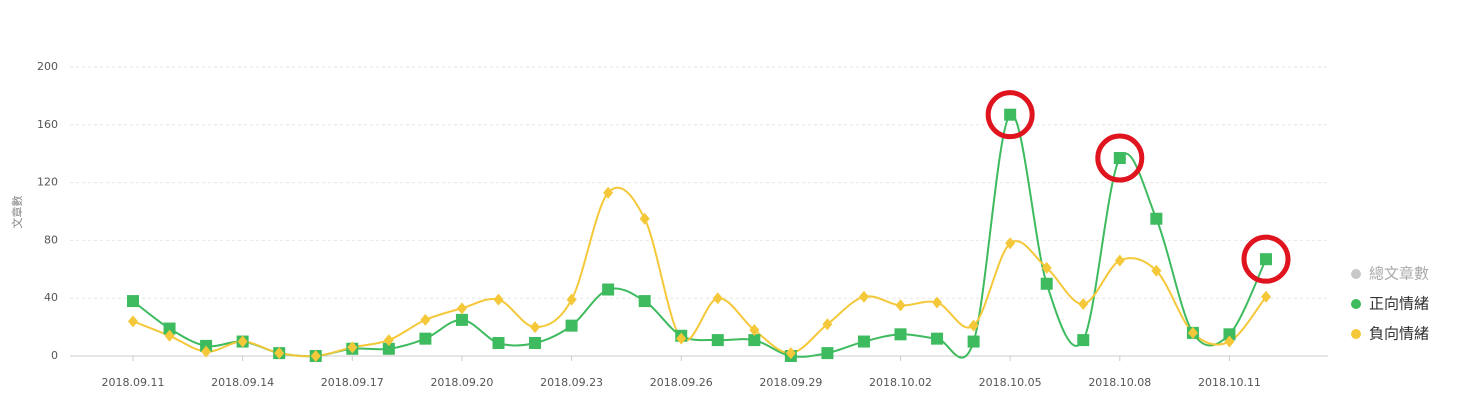 The image size is (1470, 418). I want to click on y-tick-label: 40, so click(51, 297).